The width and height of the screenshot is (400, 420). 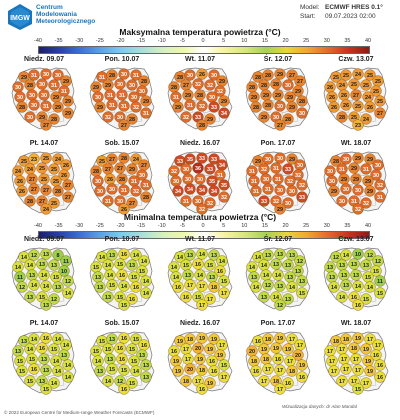 What do you see at coordinates (298, 355) in the screenshot?
I see `station-marker: 20` at bounding box center [298, 355].